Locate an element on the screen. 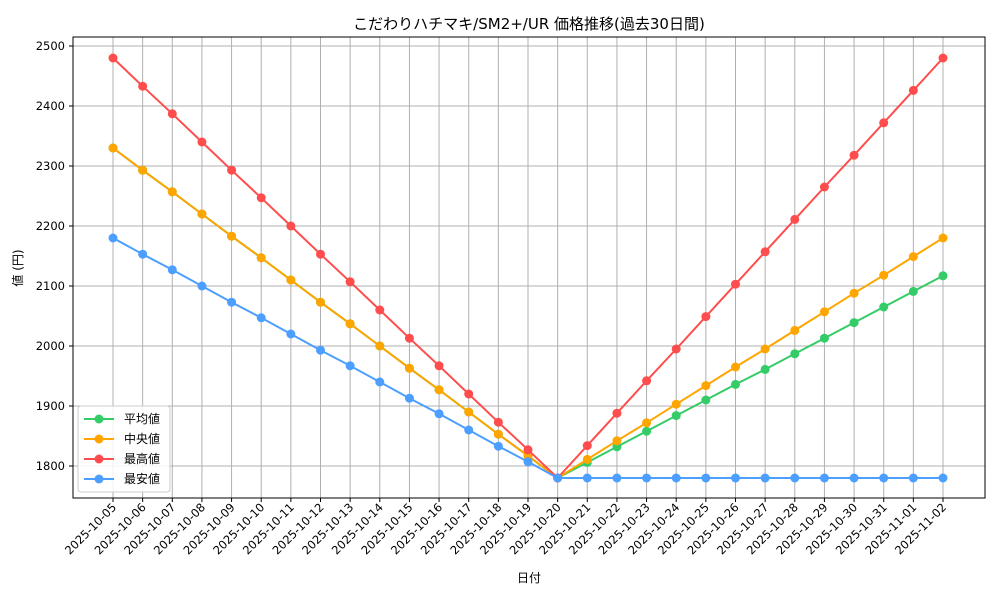 The width and height of the screenshot is (1000, 600). y-tick-label: 2500 is located at coordinates (50, 46).